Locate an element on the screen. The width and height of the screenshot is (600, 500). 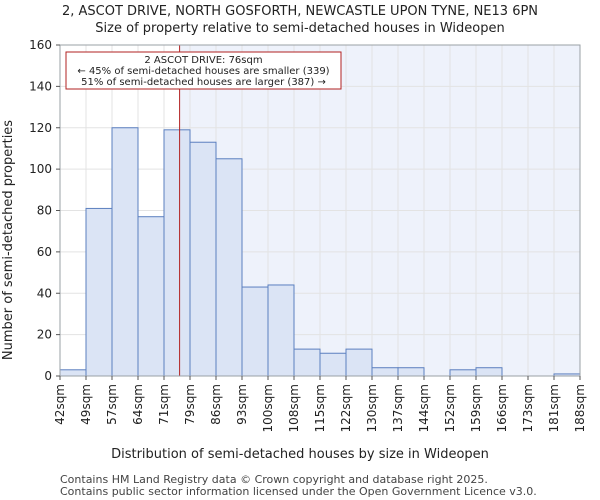
bar-86sqm is located at coordinates (229, 267).